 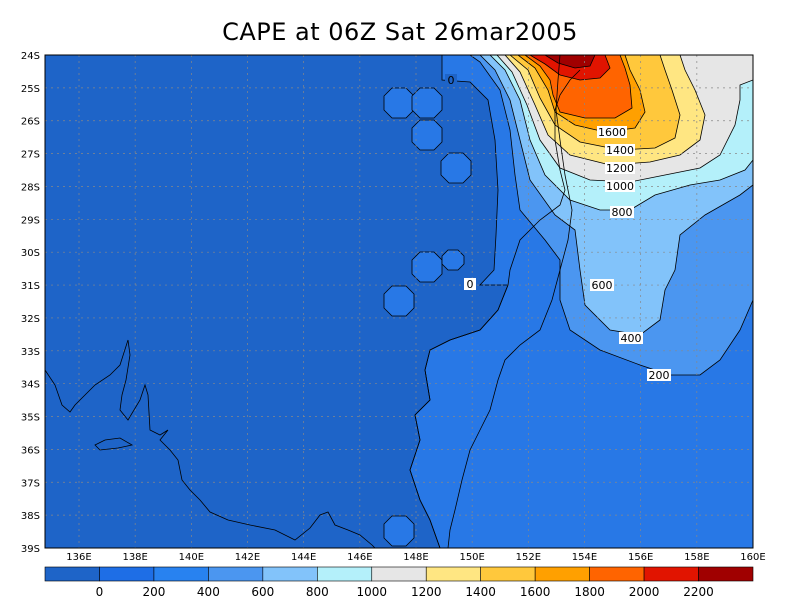 What do you see at coordinates (303, 557) in the screenshot?
I see `lon-label-144E: 144E` at bounding box center [303, 557].